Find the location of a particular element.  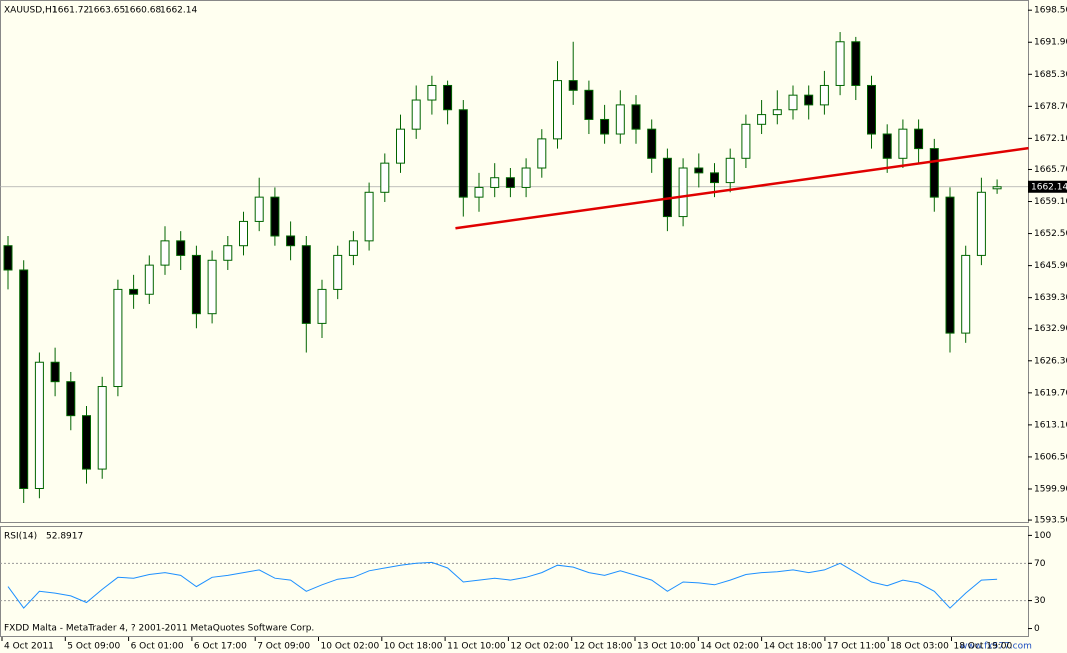

x-tick-label: 18 Oct 03:00 is located at coordinates (919, 647).